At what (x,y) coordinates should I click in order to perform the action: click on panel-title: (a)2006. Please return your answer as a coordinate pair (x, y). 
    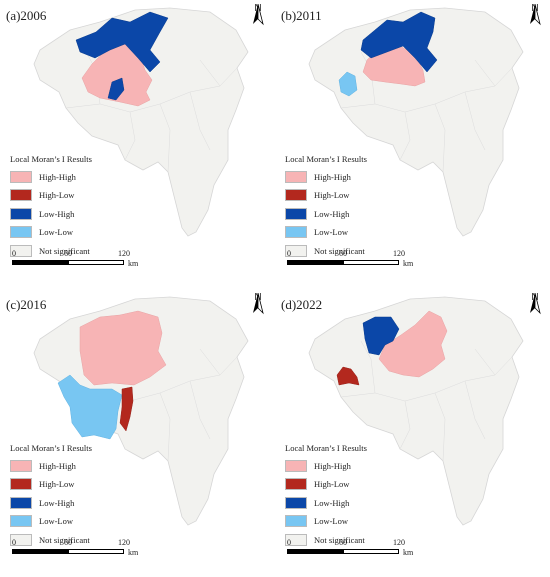
    Looking at the image, I should click on (26, 15).